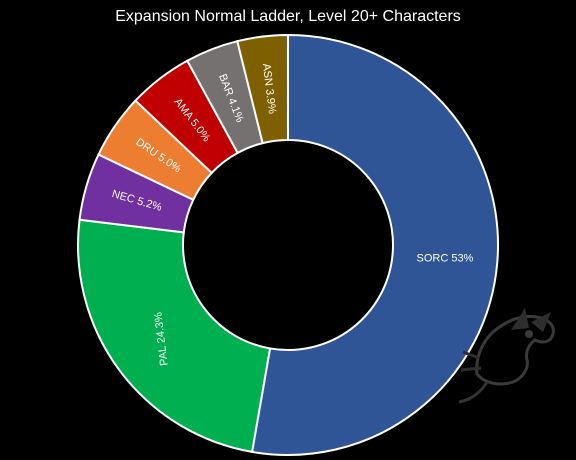 The width and height of the screenshot is (576, 460). I want to click on logo-watermark-icon, so click(506, 356).